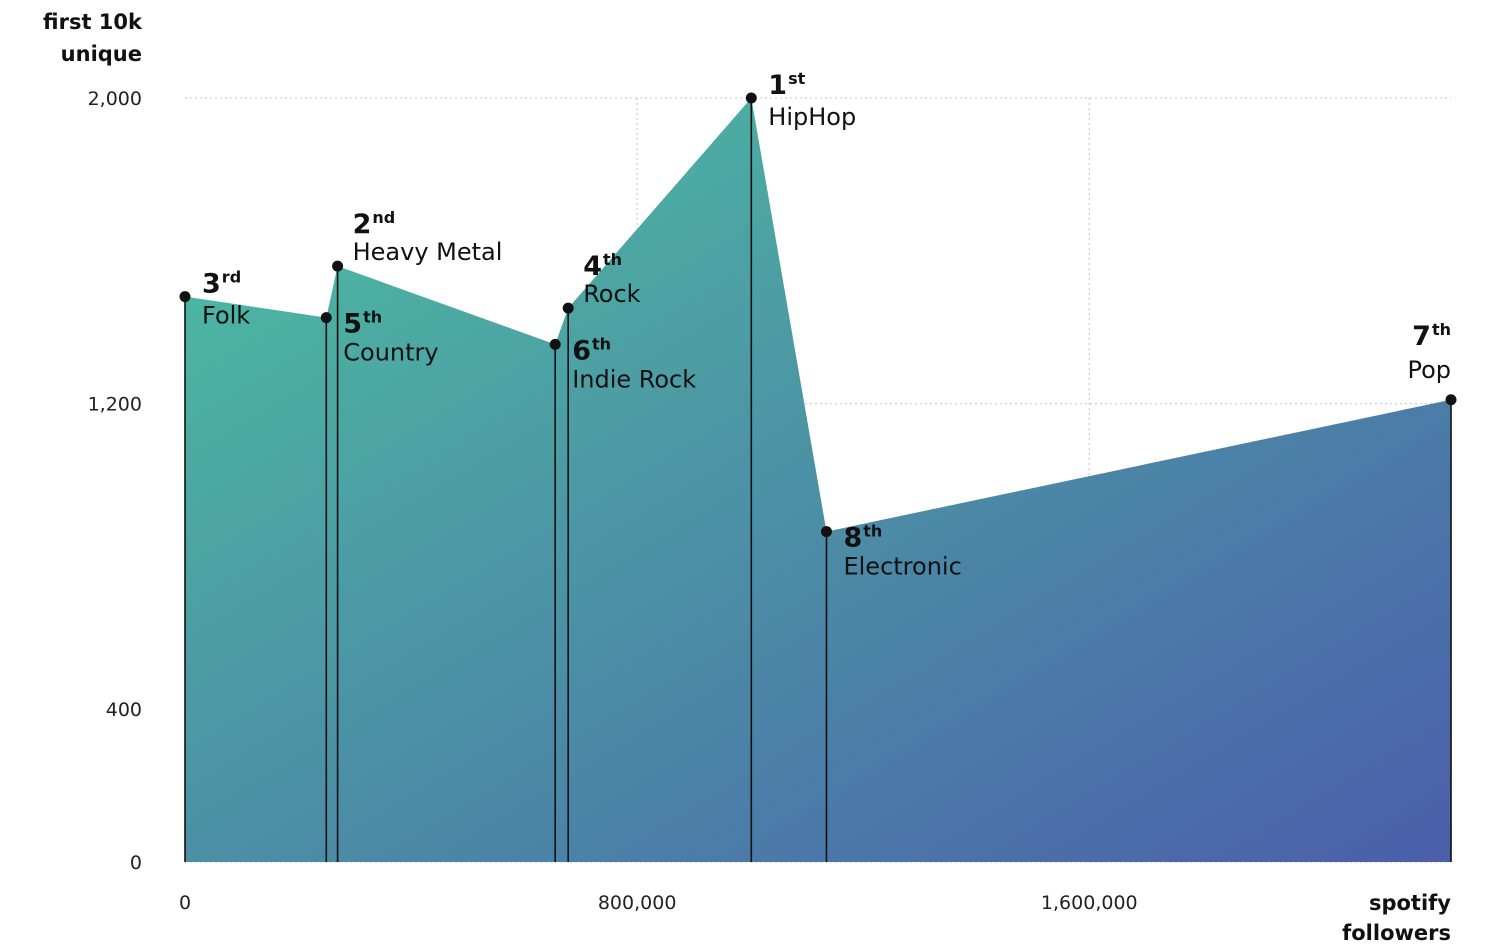 The width and height of the screenshot is (1500, 951). I want to click on genre-label-country: Country, so click(390, 353).